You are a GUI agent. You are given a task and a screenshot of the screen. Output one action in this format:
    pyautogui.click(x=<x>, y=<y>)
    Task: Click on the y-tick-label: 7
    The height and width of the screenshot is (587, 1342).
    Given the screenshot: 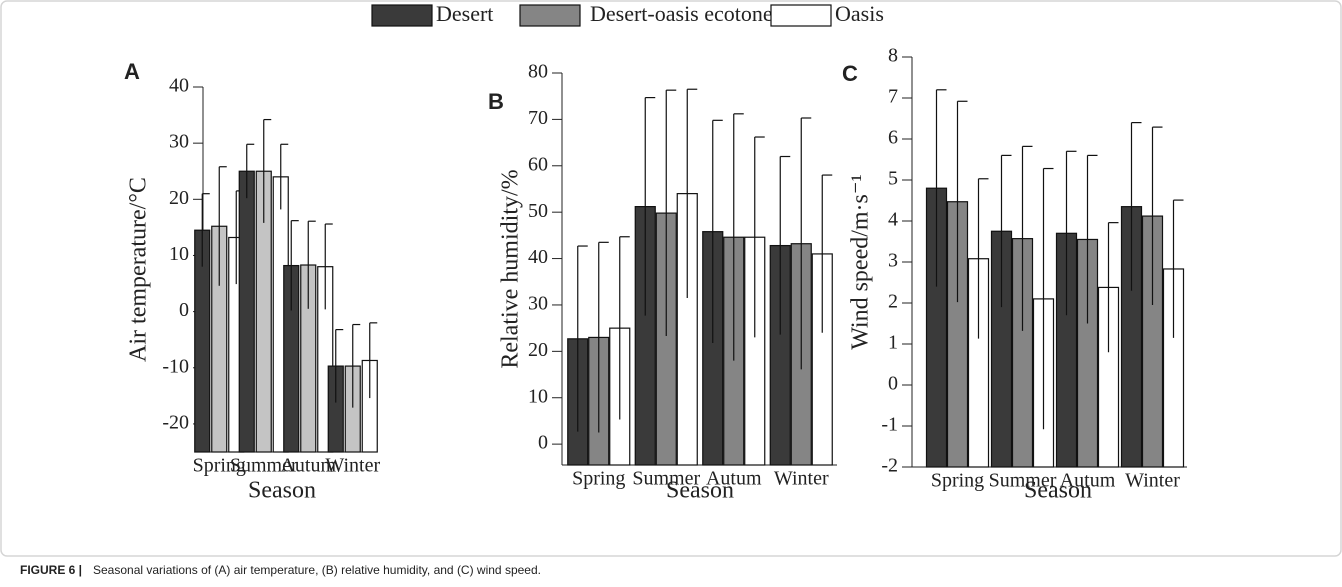 What is the action you would take?
    pyautogui.click(x=893, y=97)
    